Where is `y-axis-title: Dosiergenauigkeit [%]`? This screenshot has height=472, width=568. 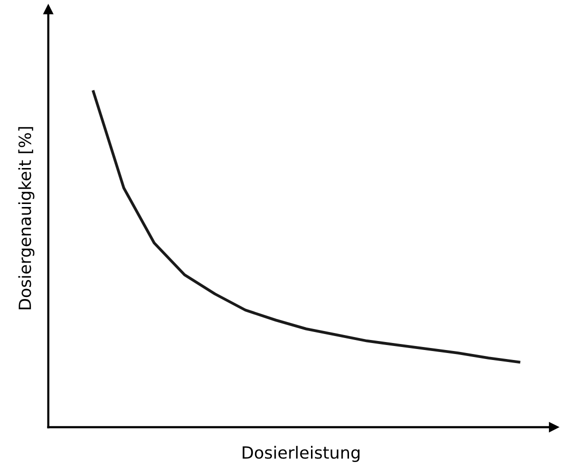 y-axis-title: Dosiergenauigkeit [%] is located at coordinates (26, 218).